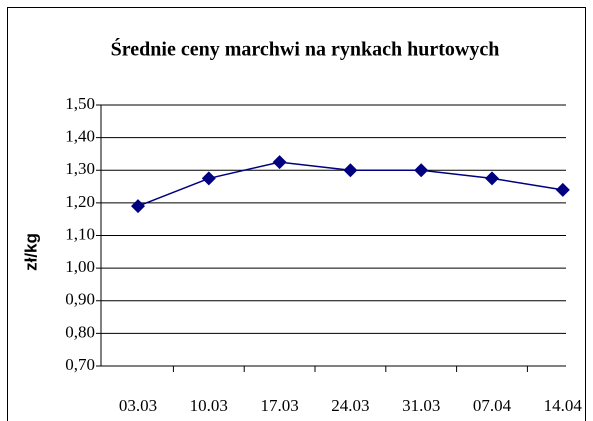  I want to click on y-tick-label: 1,20, so click(80, 201).